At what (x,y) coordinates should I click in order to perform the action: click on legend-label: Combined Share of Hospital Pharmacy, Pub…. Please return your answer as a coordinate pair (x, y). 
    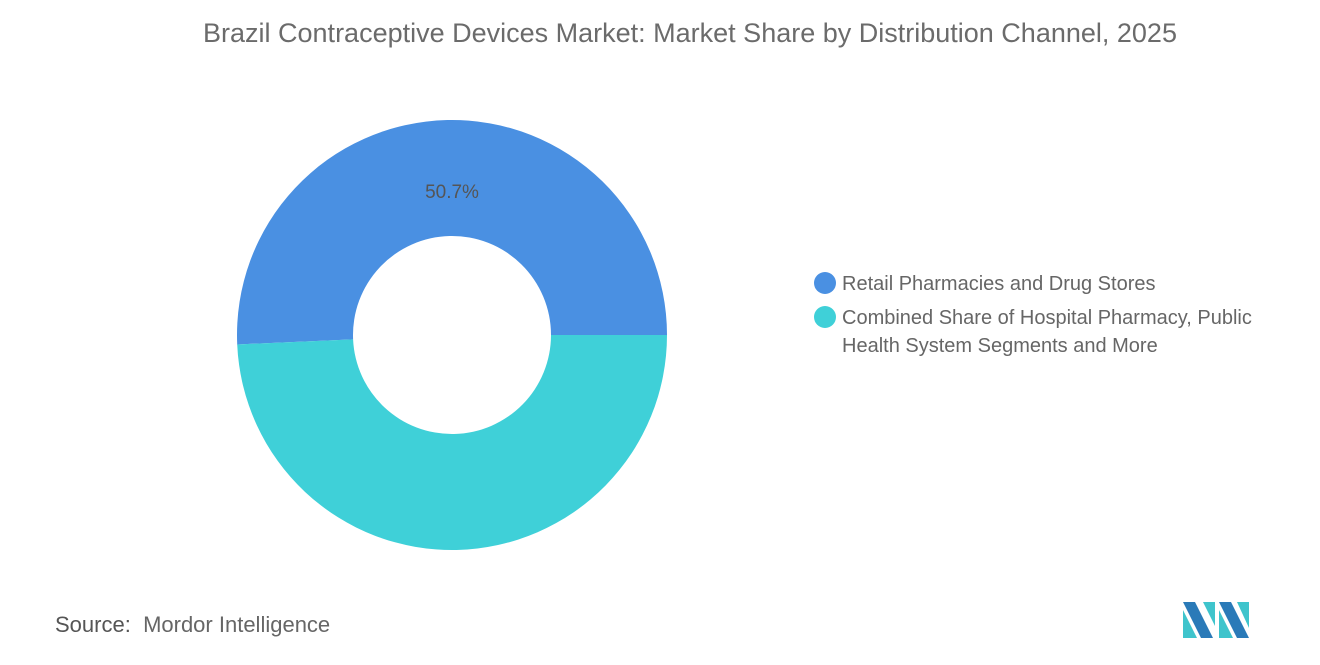
    Looking at the image, I should click on (1047, 332).